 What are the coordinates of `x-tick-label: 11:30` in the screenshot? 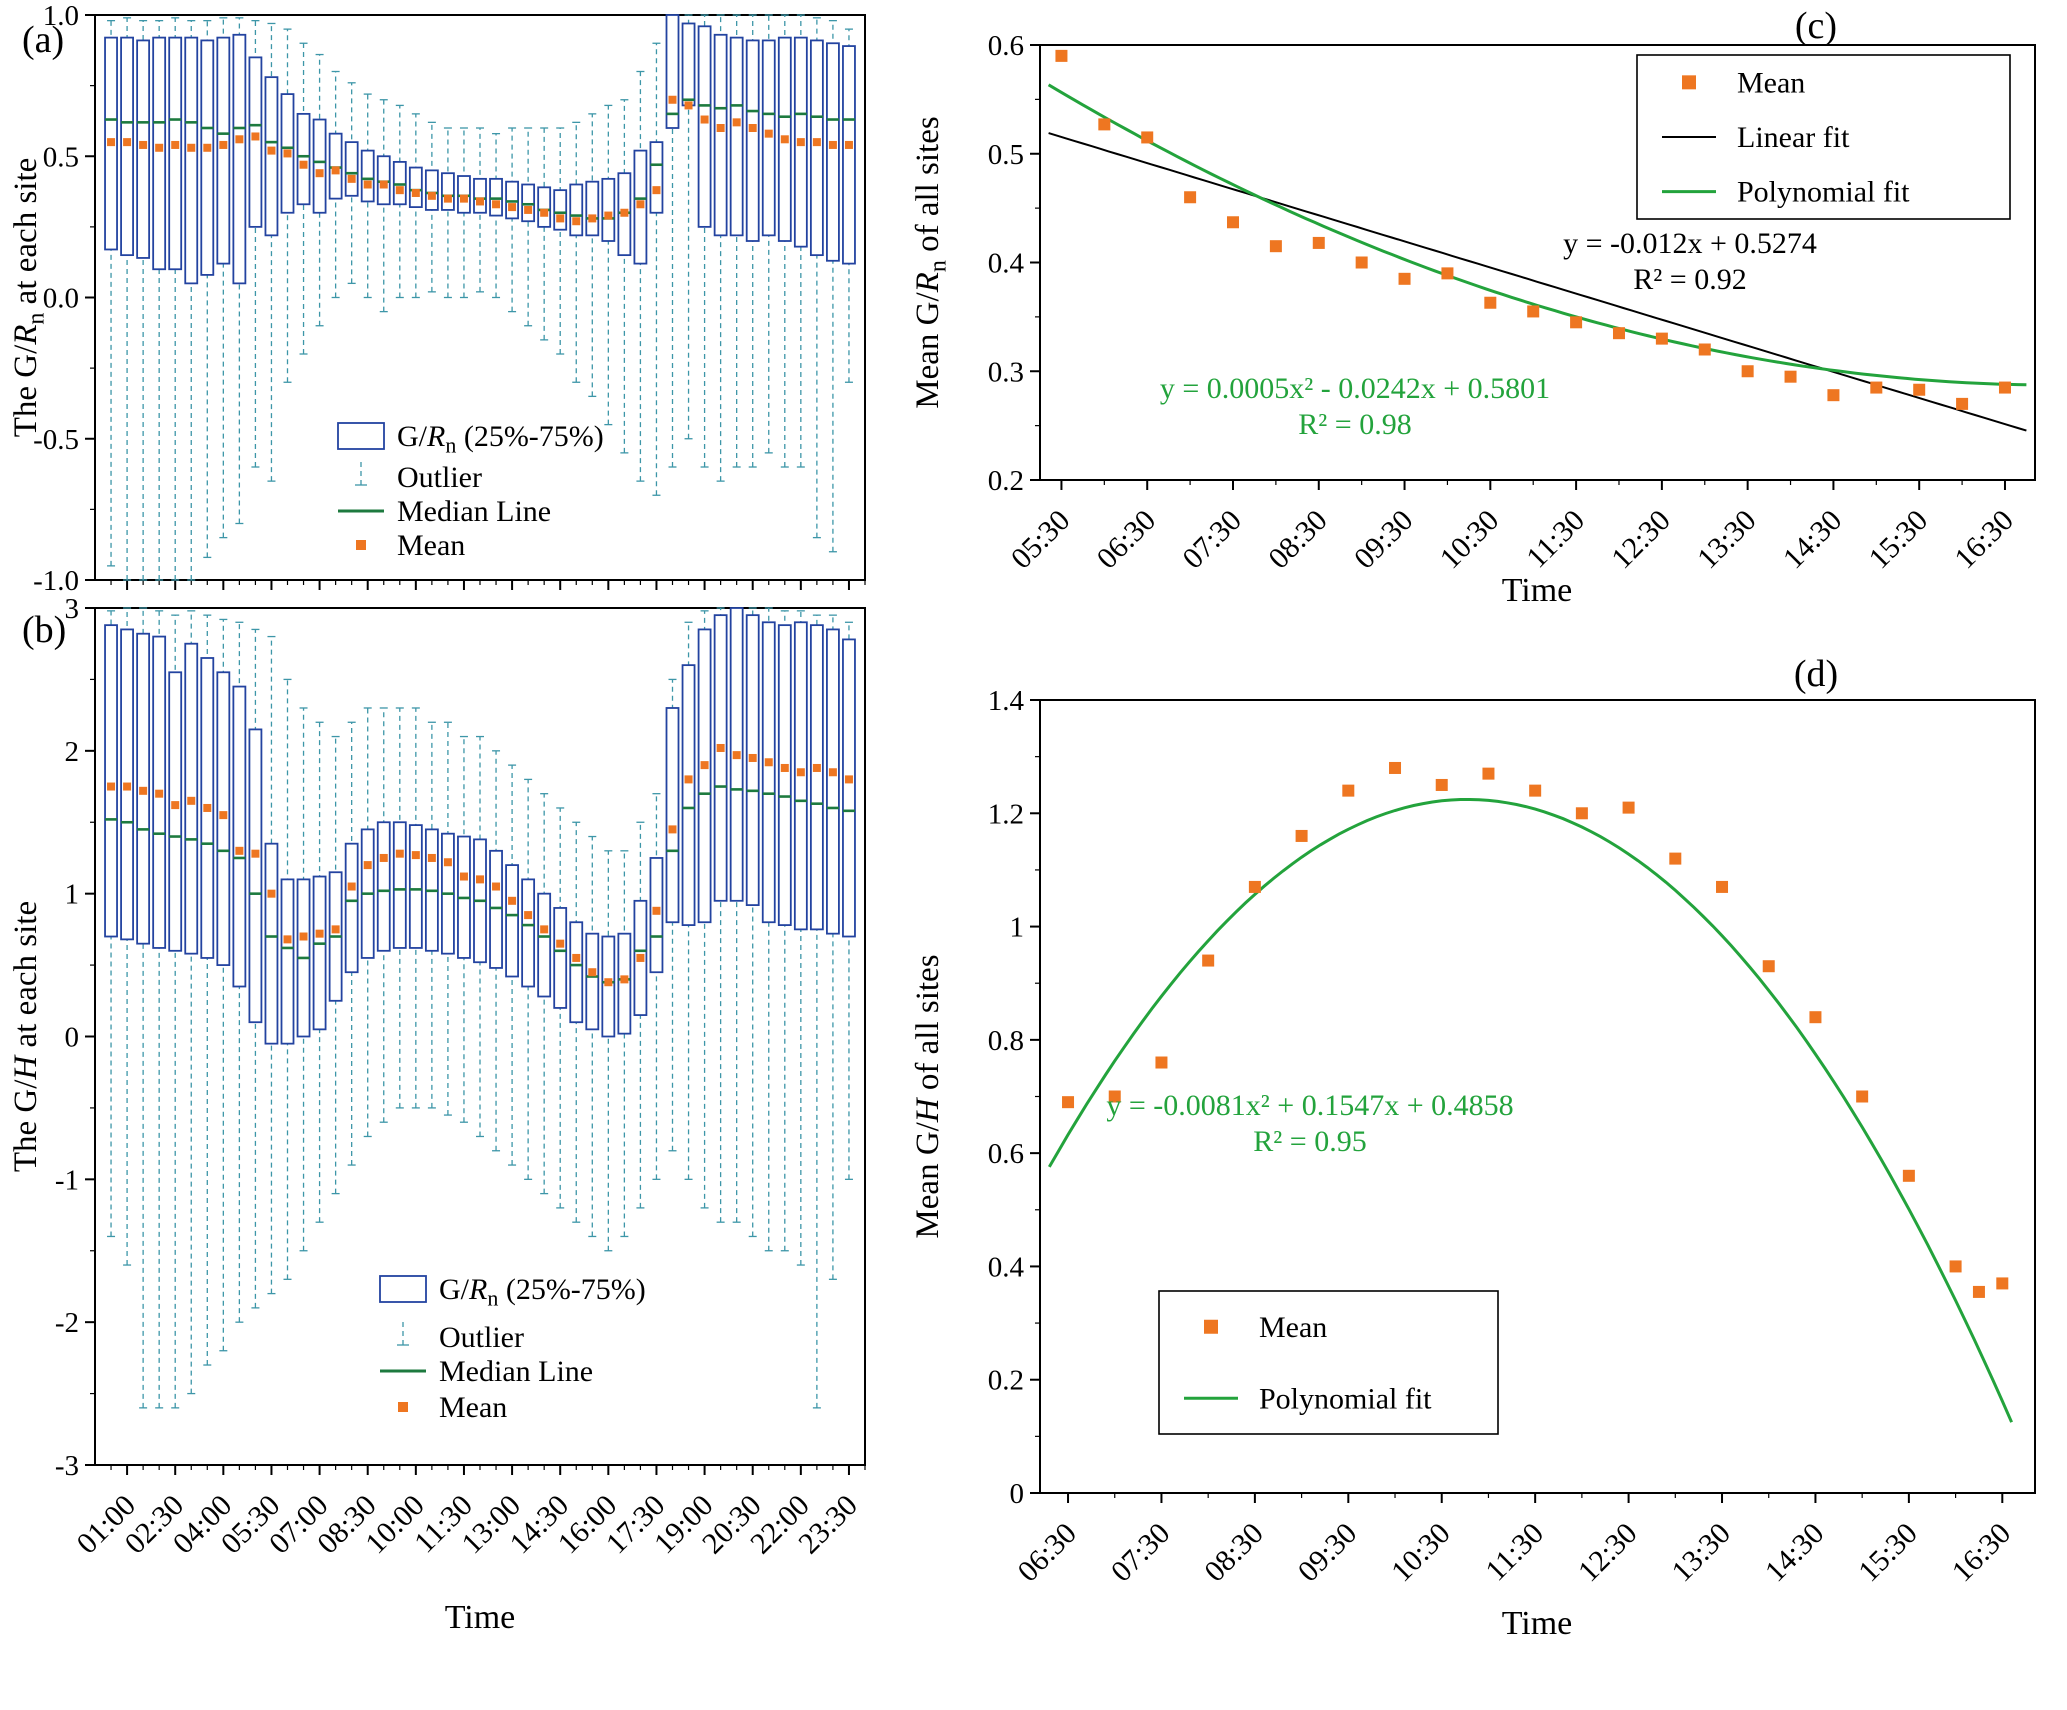 It's located at (1514, 1552).